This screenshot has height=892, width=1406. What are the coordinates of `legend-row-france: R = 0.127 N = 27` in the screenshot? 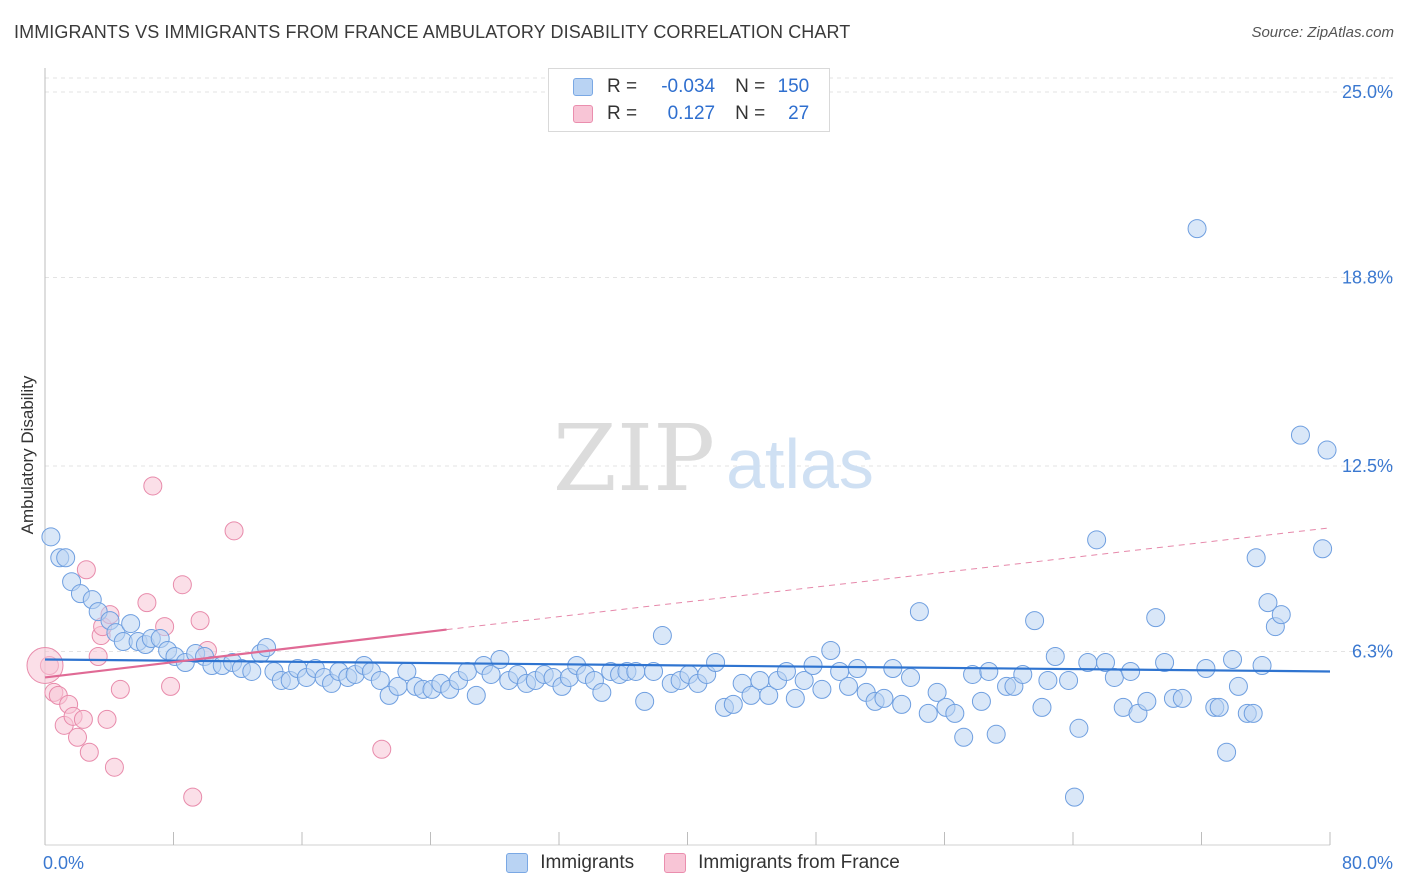 It's located at (691, 114).